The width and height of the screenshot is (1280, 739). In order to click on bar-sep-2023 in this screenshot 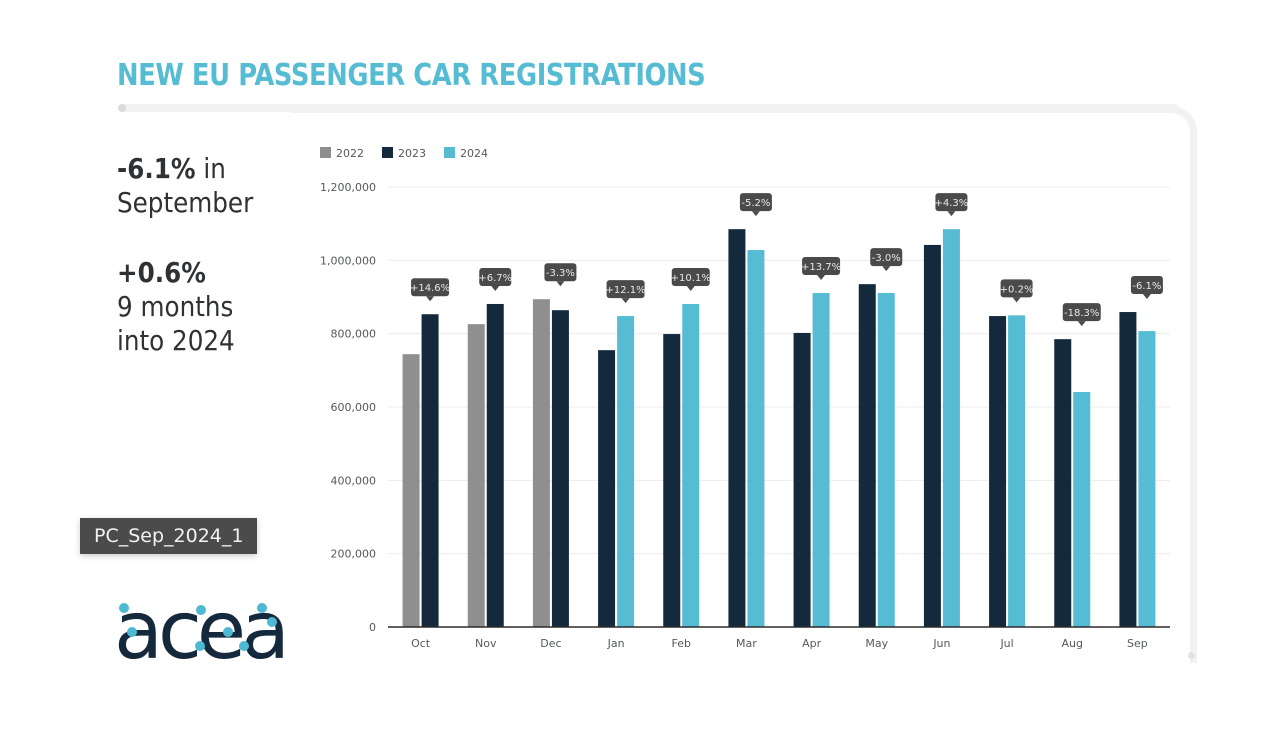, I will do `click(1128, 469)`.